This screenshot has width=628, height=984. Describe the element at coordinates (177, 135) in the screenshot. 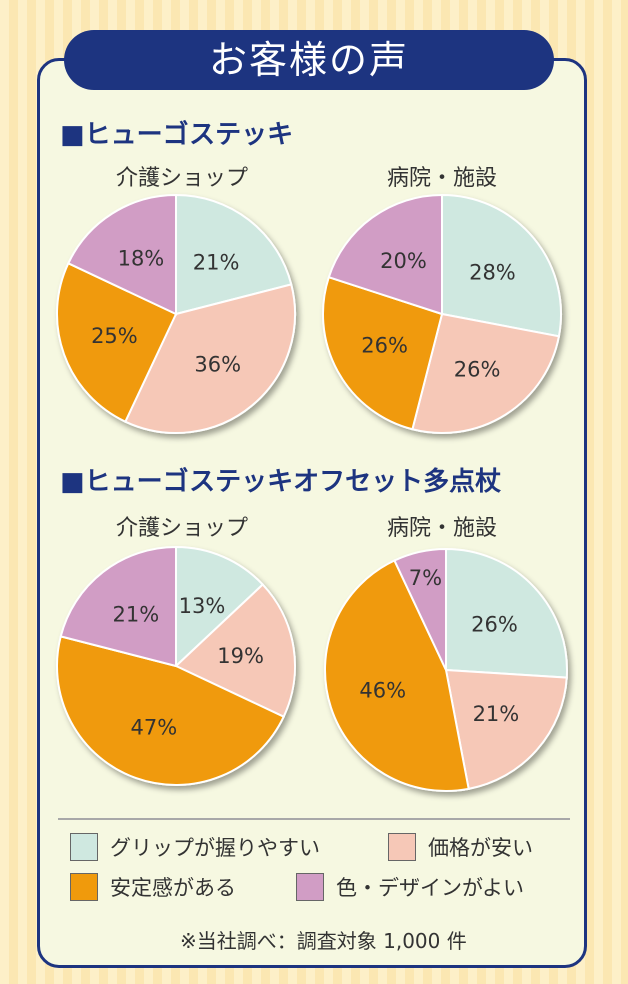

I see `section-title-stick: ■ヒューゴステッキ` at that location.